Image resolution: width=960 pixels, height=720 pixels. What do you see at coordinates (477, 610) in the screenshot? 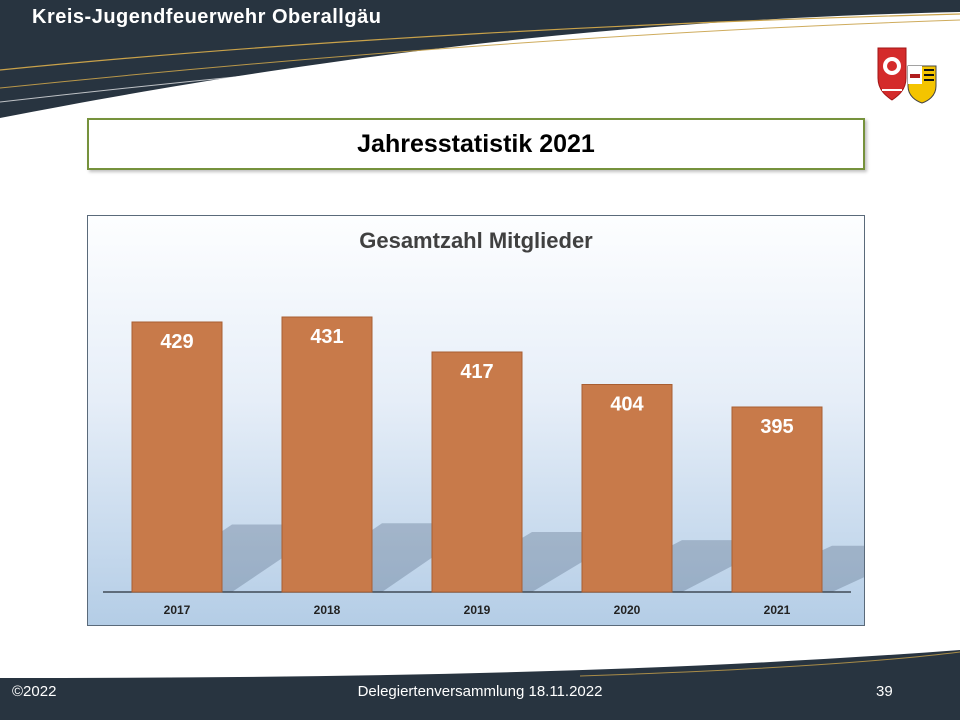
I see `x-tick-label-2019: 2019` at bounding box center [477, 610].